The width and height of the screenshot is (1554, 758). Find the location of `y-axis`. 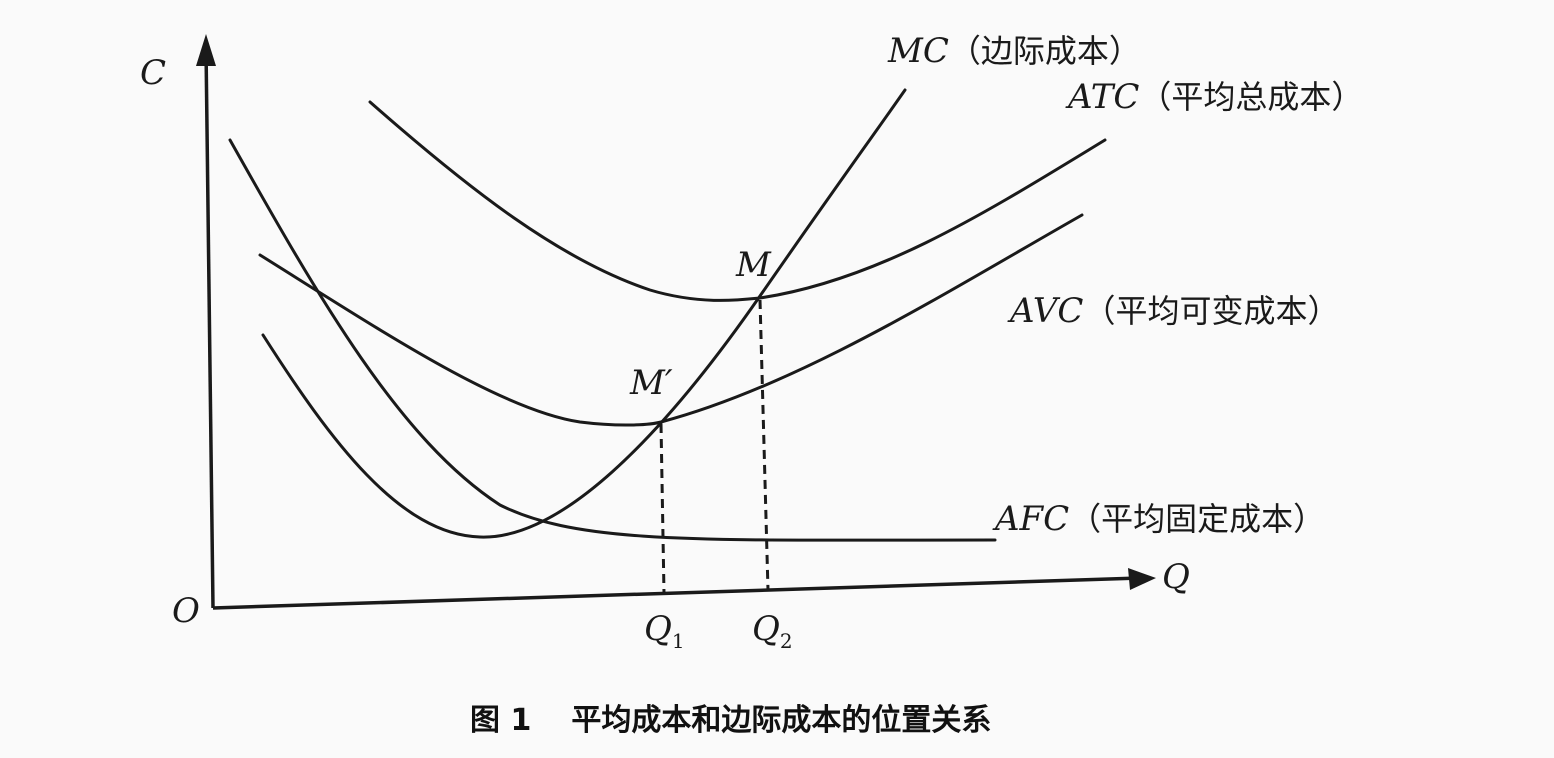

y-axis is located at coordinates (209, 328).